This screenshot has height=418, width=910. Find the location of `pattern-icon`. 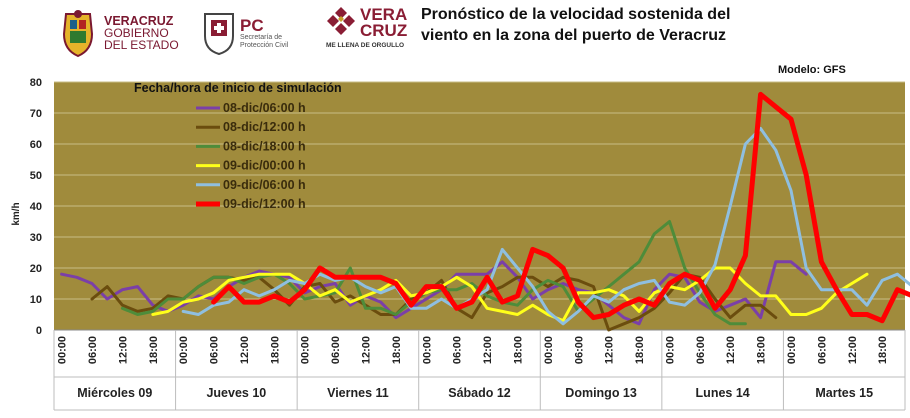

pattern-icon is located at coordinates (341, 21).